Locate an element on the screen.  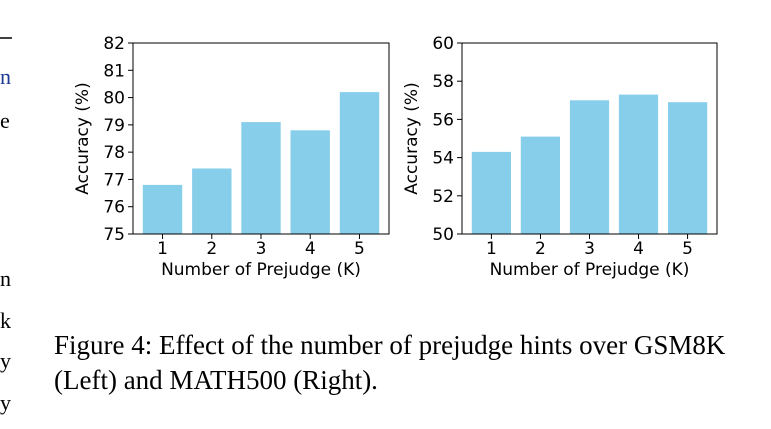
y-tick-label: 52 is located at coordinates (443, 197).